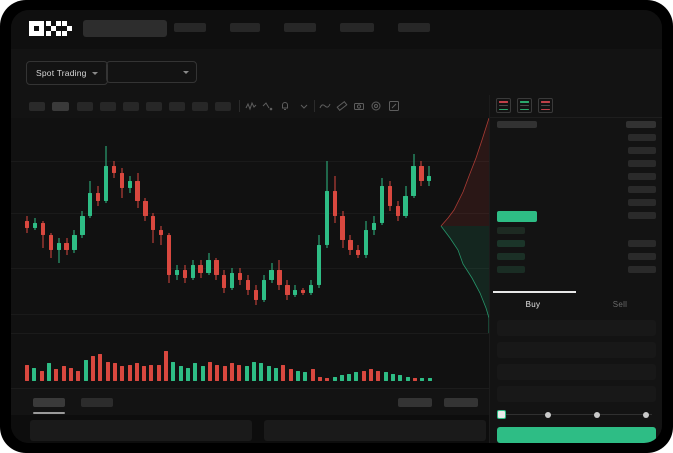  I want to click on amount-field, so click(576, 372).